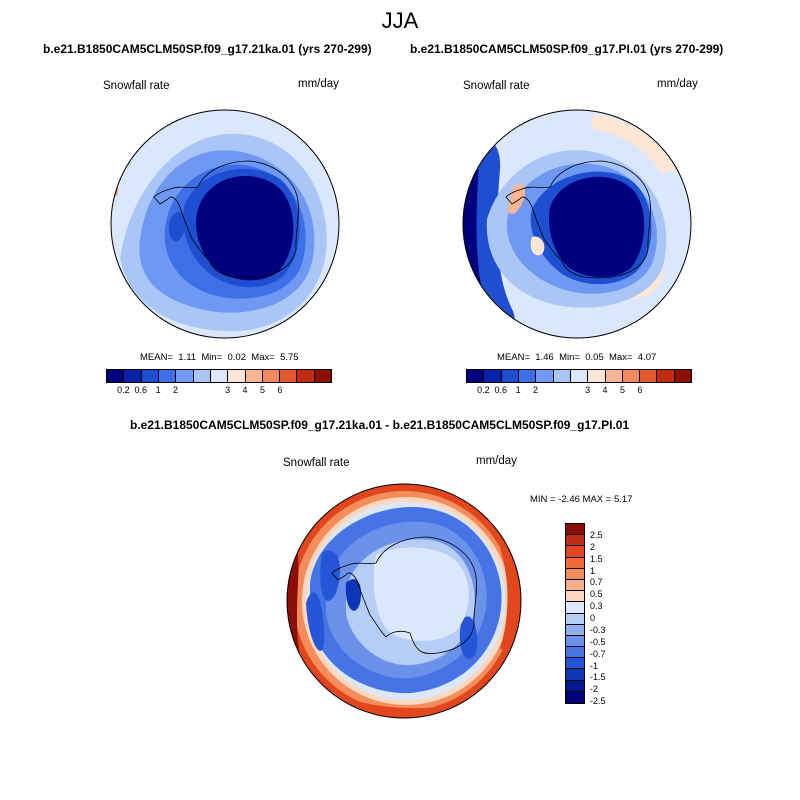  I want to click on bottom-variable-label: Snowfall rate, so click(316, 463).